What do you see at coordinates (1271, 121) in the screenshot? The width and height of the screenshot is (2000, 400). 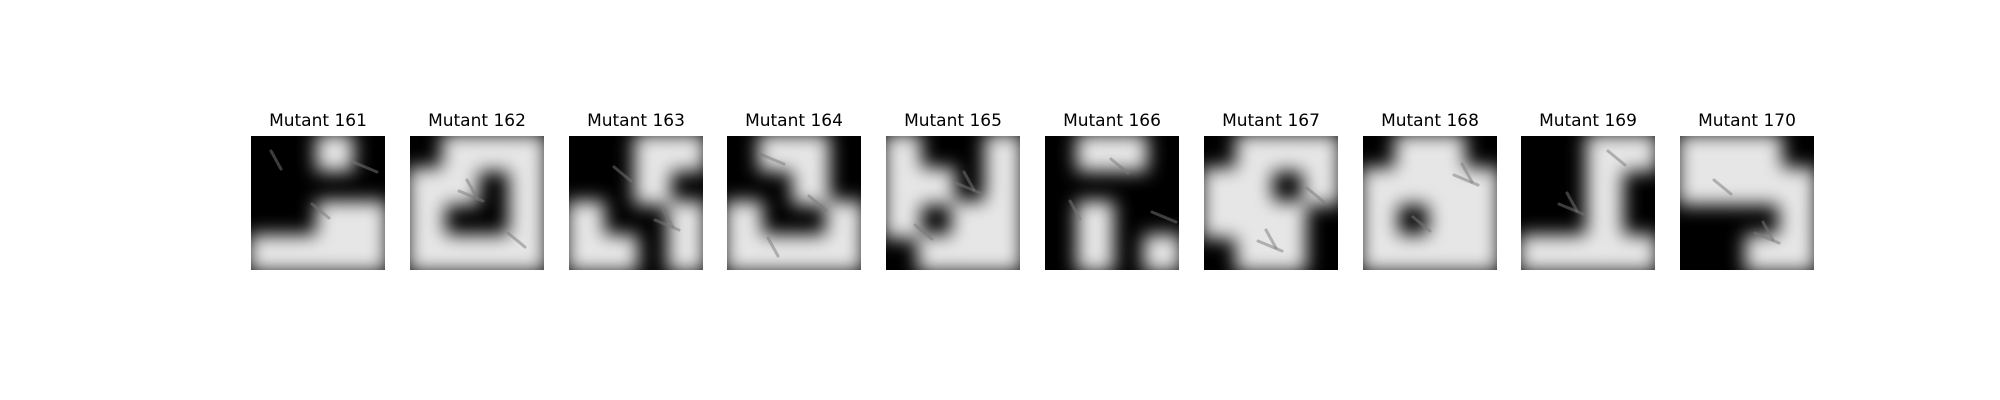 I see `panel-title: Mutant 167` at bounding box center [1271, 121].